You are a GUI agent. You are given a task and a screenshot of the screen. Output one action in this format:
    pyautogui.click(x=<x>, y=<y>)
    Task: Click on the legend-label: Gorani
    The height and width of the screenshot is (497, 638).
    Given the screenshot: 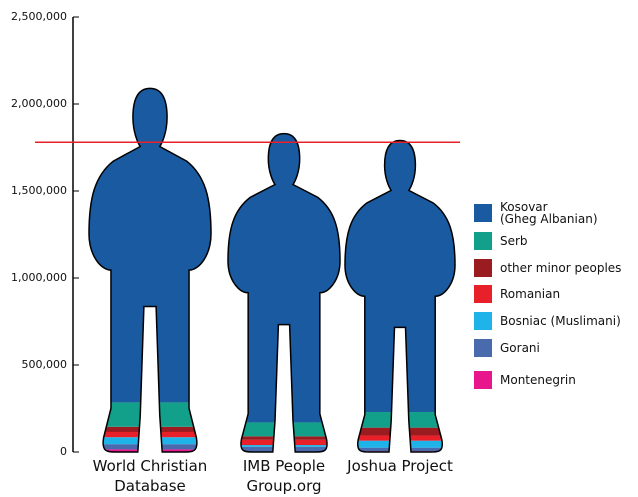 What is the action you would take?
    pyautogui.click(x=520, y=348)
    